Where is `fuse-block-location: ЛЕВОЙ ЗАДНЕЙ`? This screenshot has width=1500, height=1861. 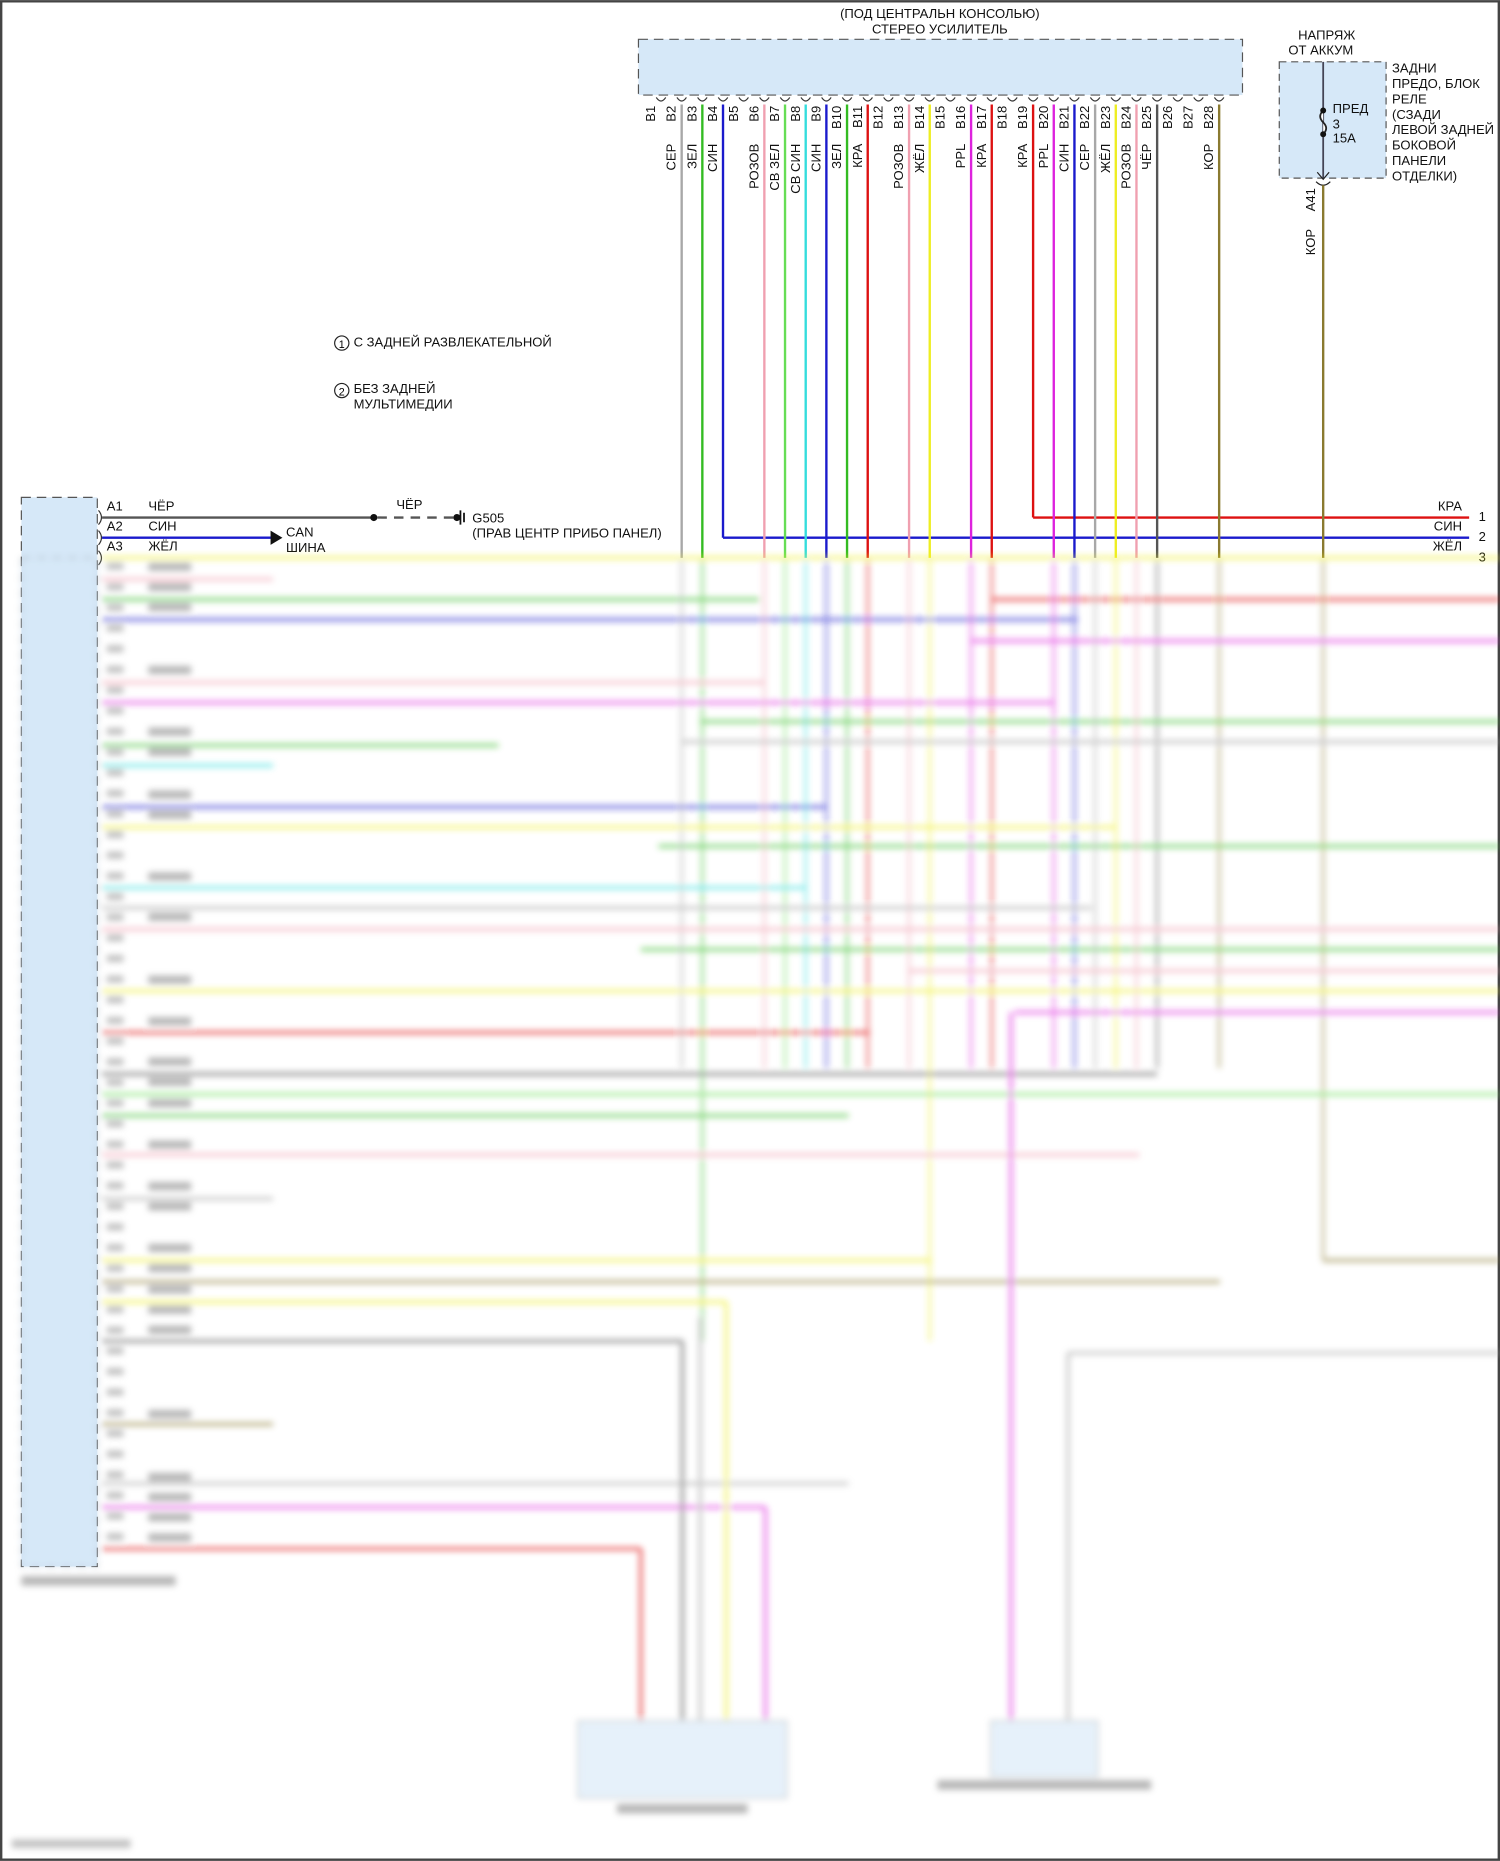 fuse-block-location: ЛЕВОЙ ЗАДНЕЙ is located at coordinates (1443, 129).